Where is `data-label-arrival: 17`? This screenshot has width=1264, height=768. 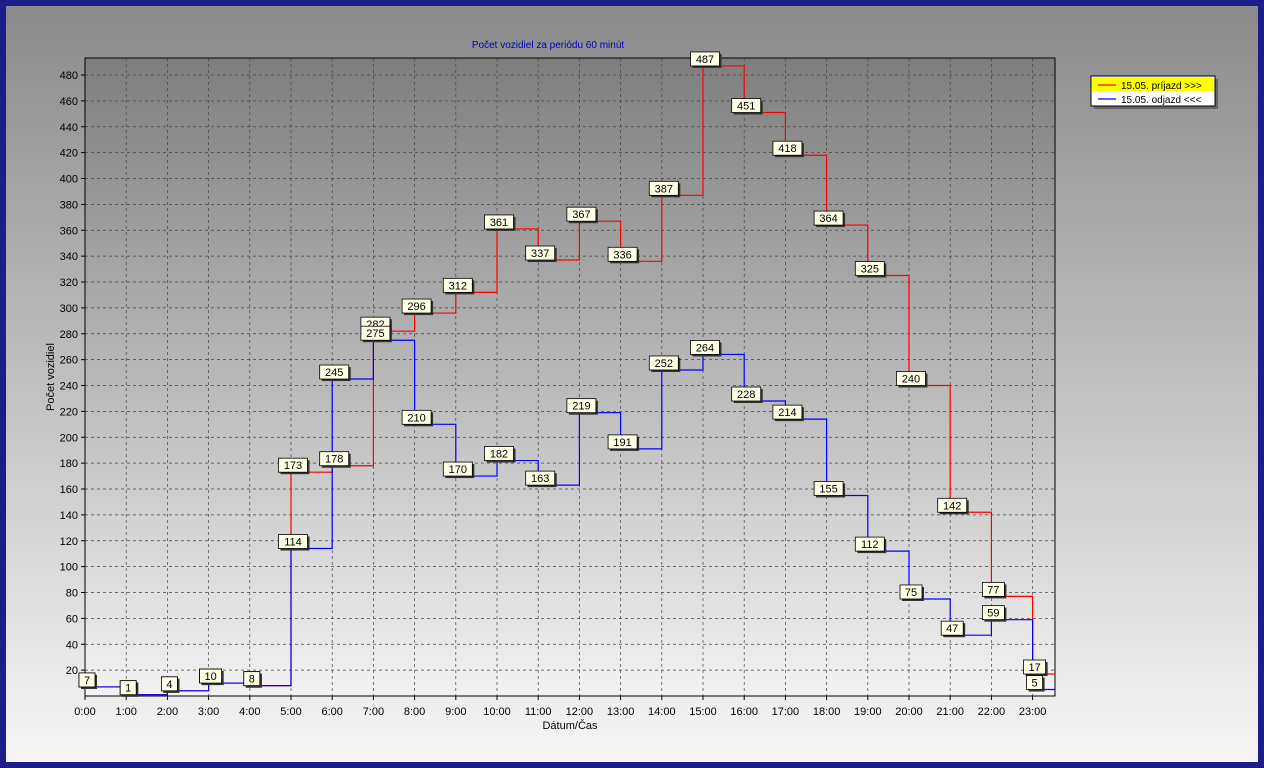 data-label-arrival: 17 is located at coordinates (1035, 668).